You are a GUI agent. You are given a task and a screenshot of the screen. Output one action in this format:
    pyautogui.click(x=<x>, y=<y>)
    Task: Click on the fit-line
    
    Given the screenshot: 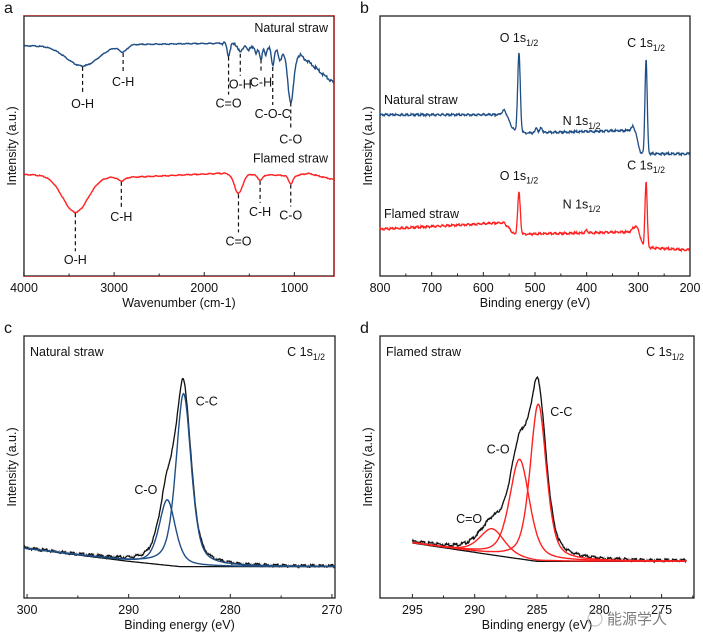 What is the action you would take?
    pyautogui.click(x=179, y=472)
    